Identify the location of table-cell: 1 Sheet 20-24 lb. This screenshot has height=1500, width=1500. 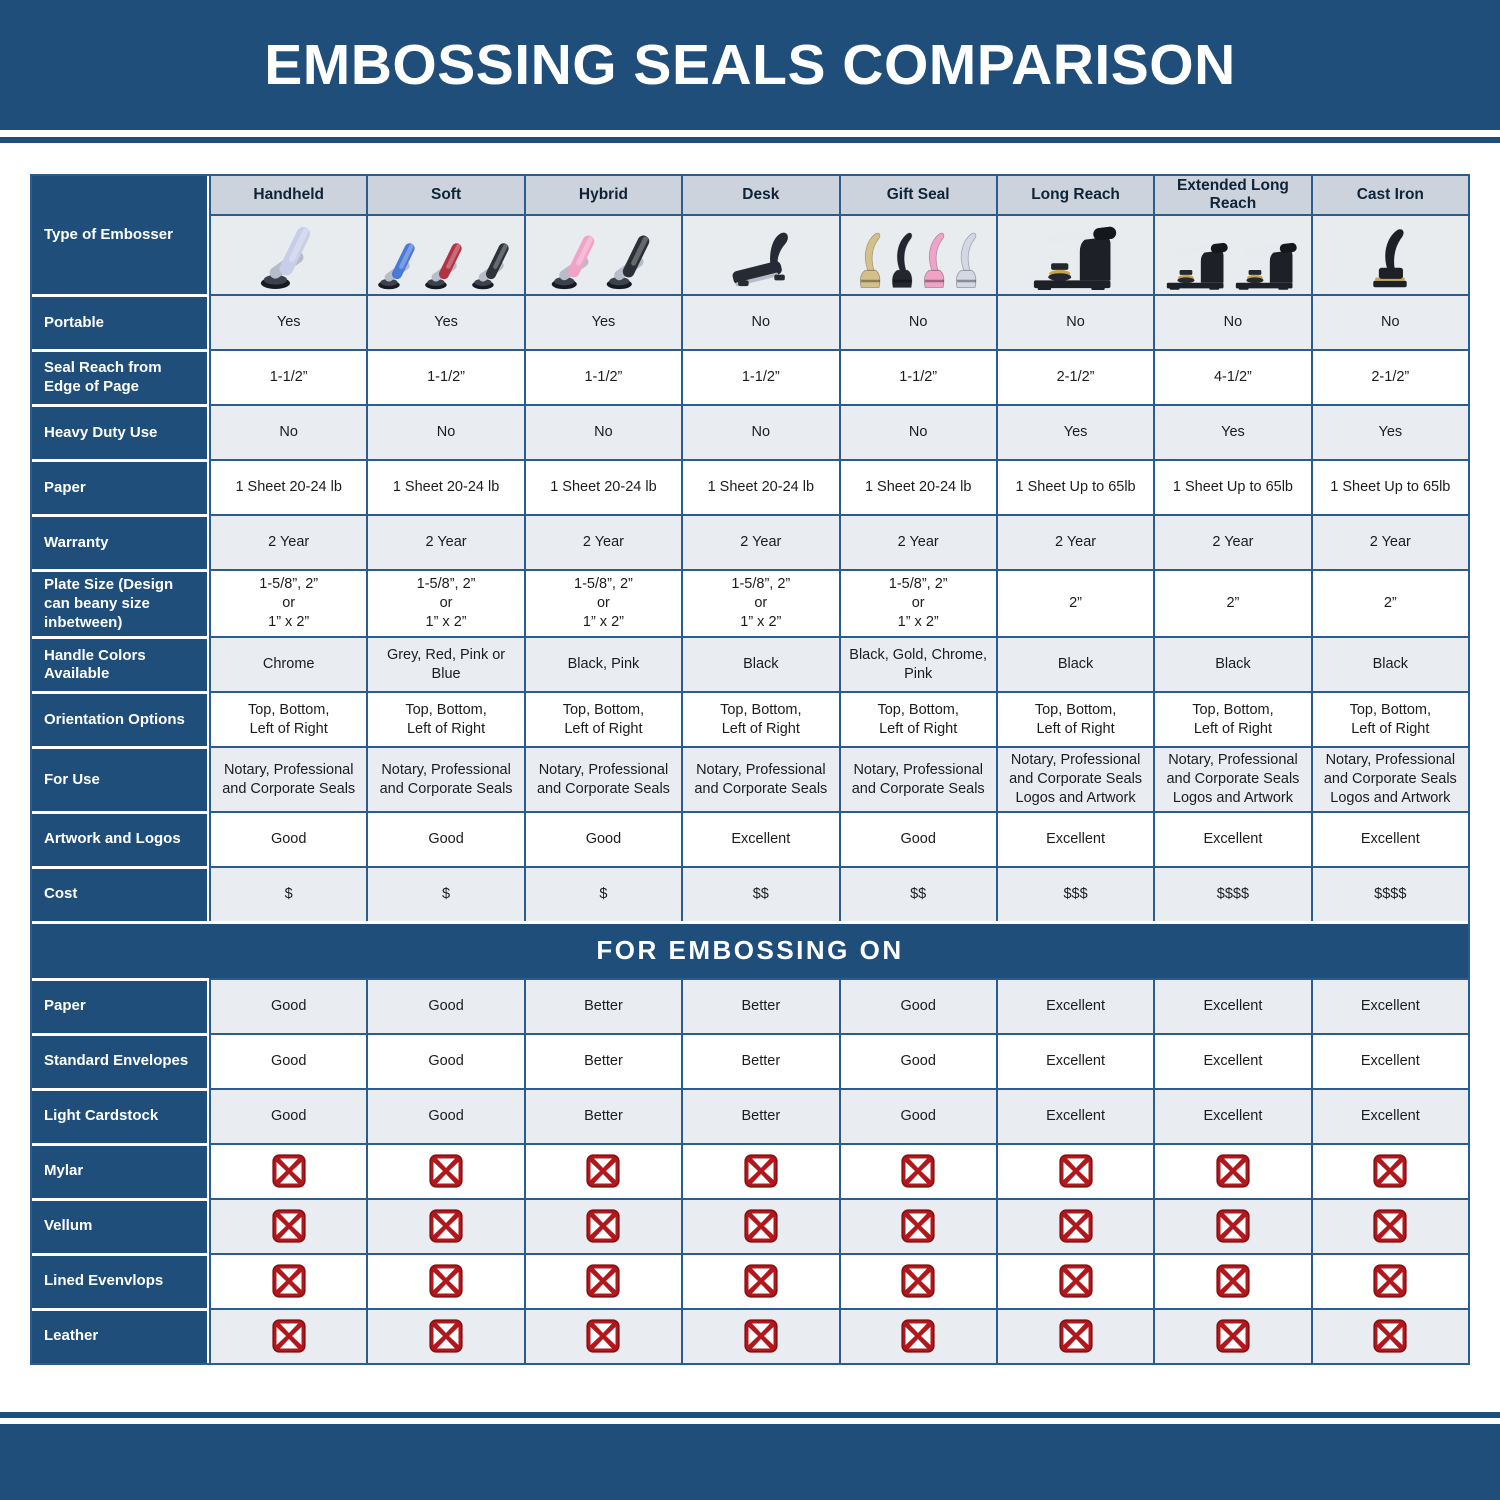
(288, 486).